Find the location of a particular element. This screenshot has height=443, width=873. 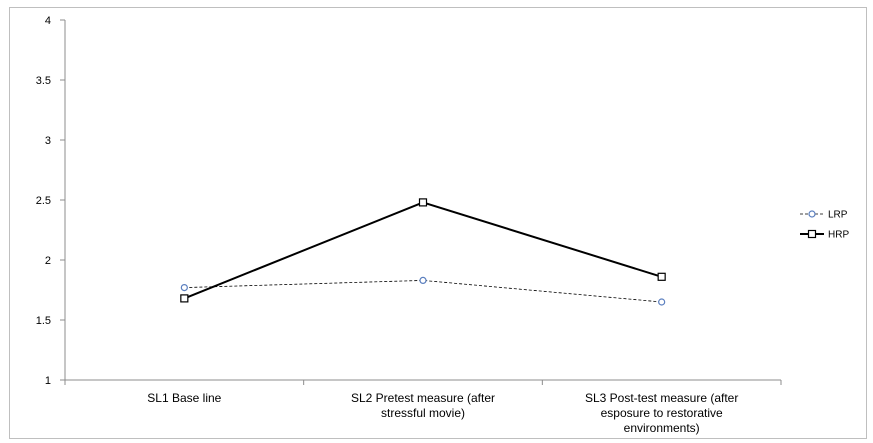

x-category-label-line: esposure to restorative is located at coordinates (662, 413).